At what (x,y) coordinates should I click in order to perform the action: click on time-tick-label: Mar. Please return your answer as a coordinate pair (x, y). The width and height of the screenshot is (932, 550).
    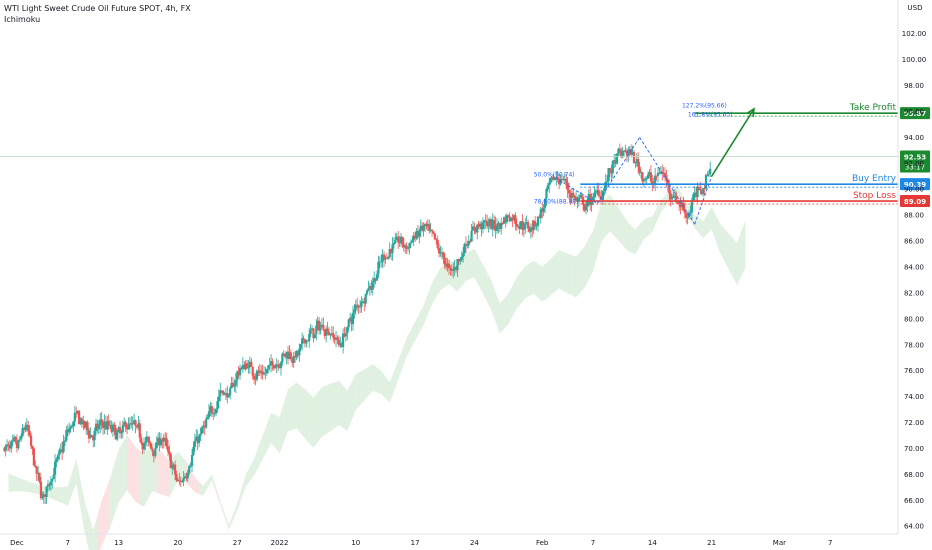
    Looking at the image, I should click on (779, 543).